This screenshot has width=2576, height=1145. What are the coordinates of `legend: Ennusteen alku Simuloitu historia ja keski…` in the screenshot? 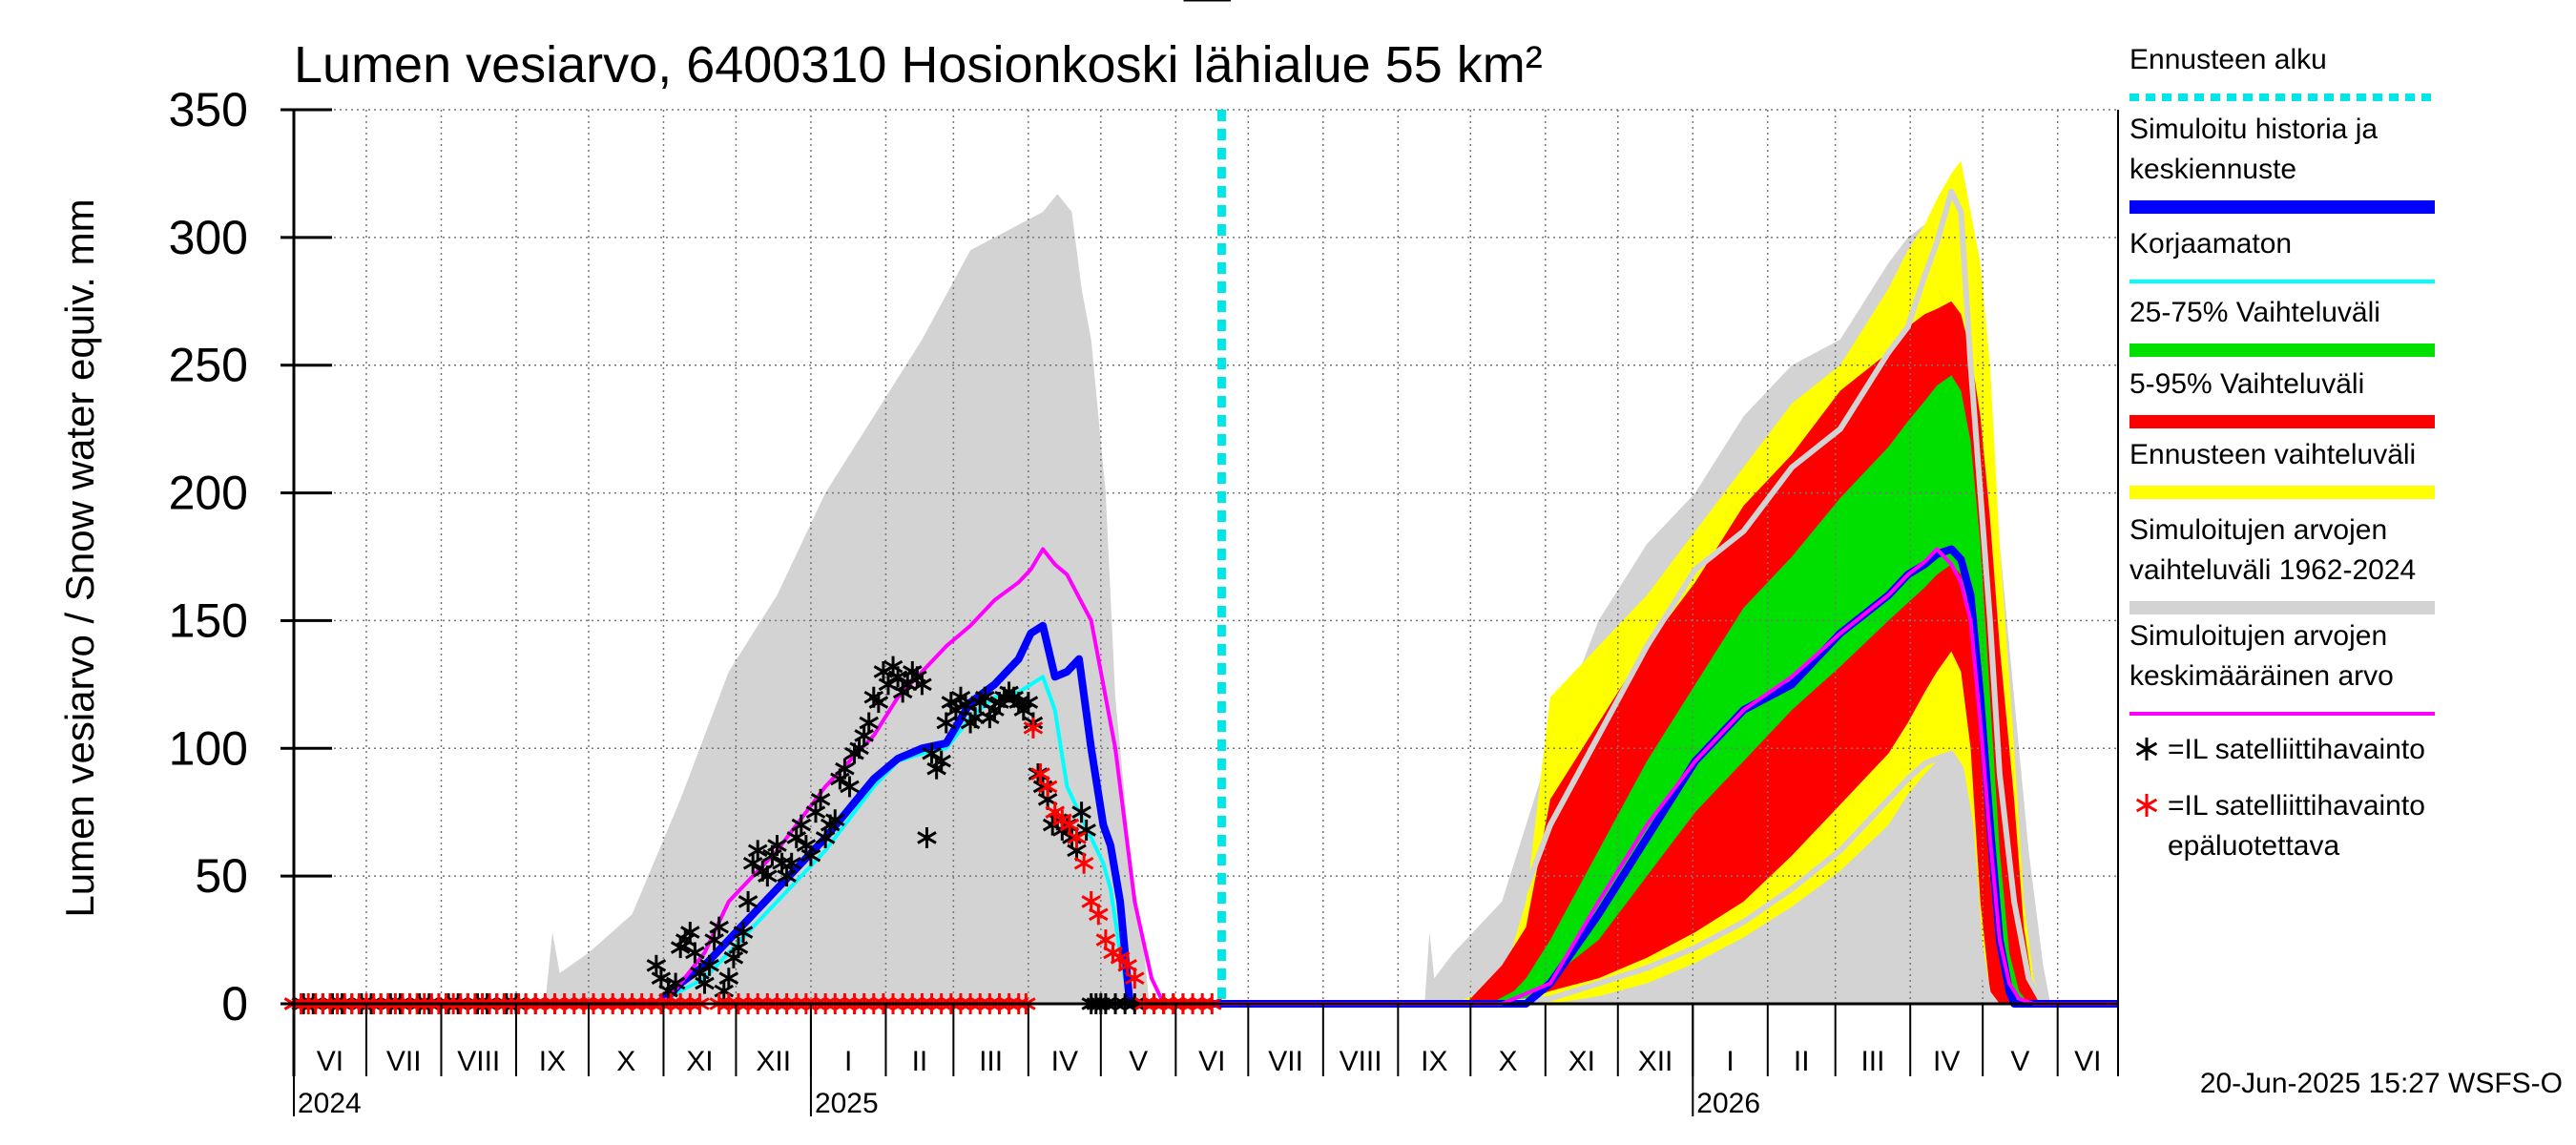 It's located at (2282, 453).